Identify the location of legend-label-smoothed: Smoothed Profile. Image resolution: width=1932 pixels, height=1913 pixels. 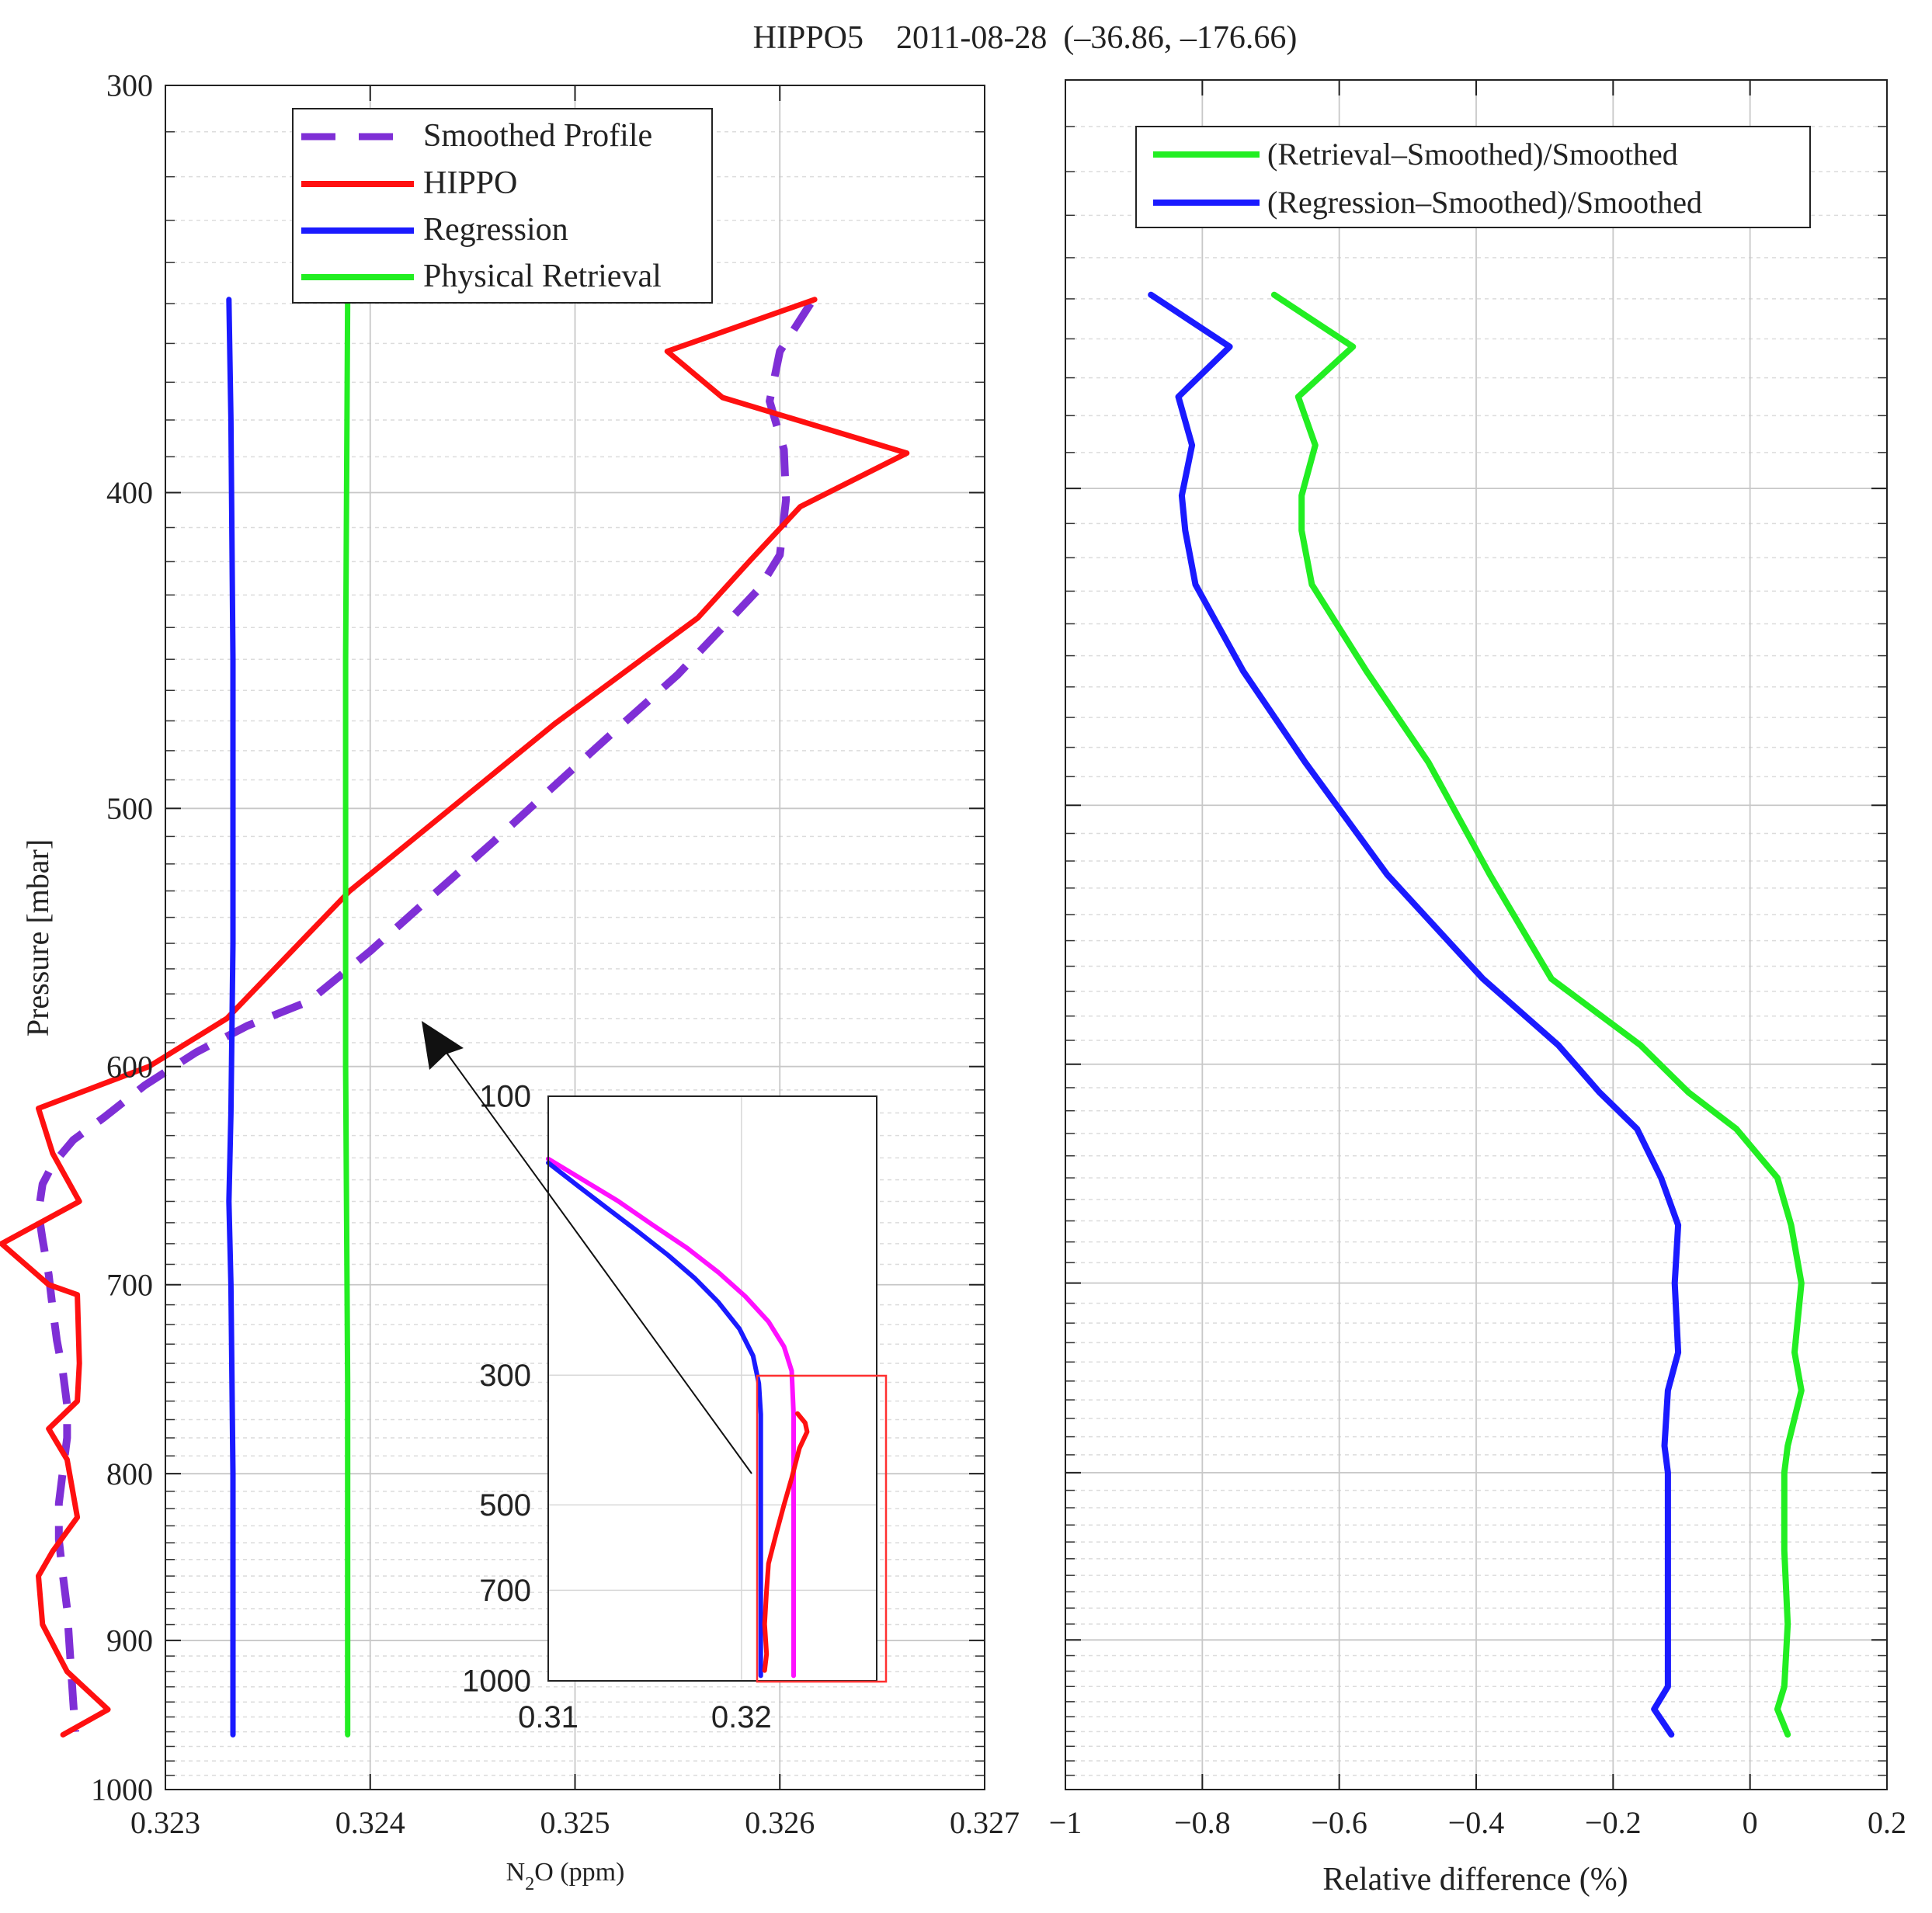
(537, 136).